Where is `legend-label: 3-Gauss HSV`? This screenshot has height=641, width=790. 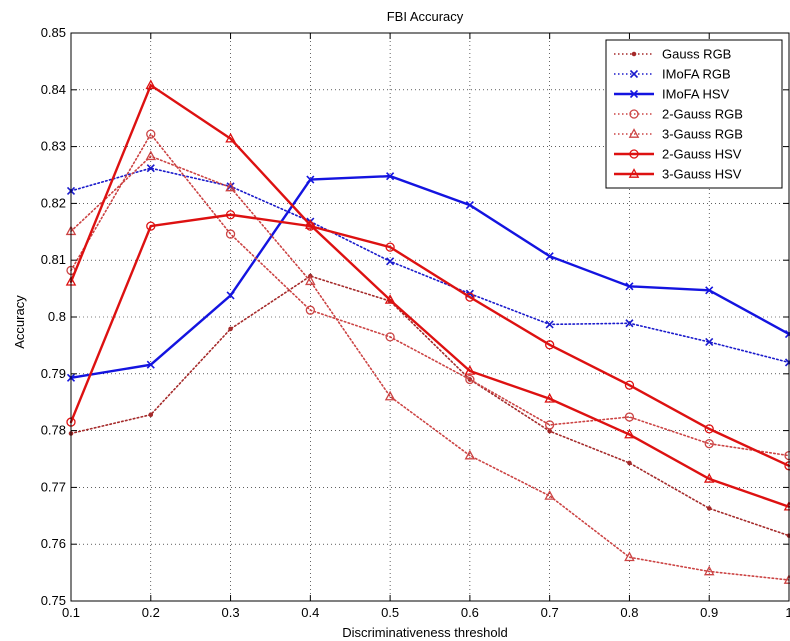
legend-label: 3-Gauss HSV is located at coordinates (702, 174).